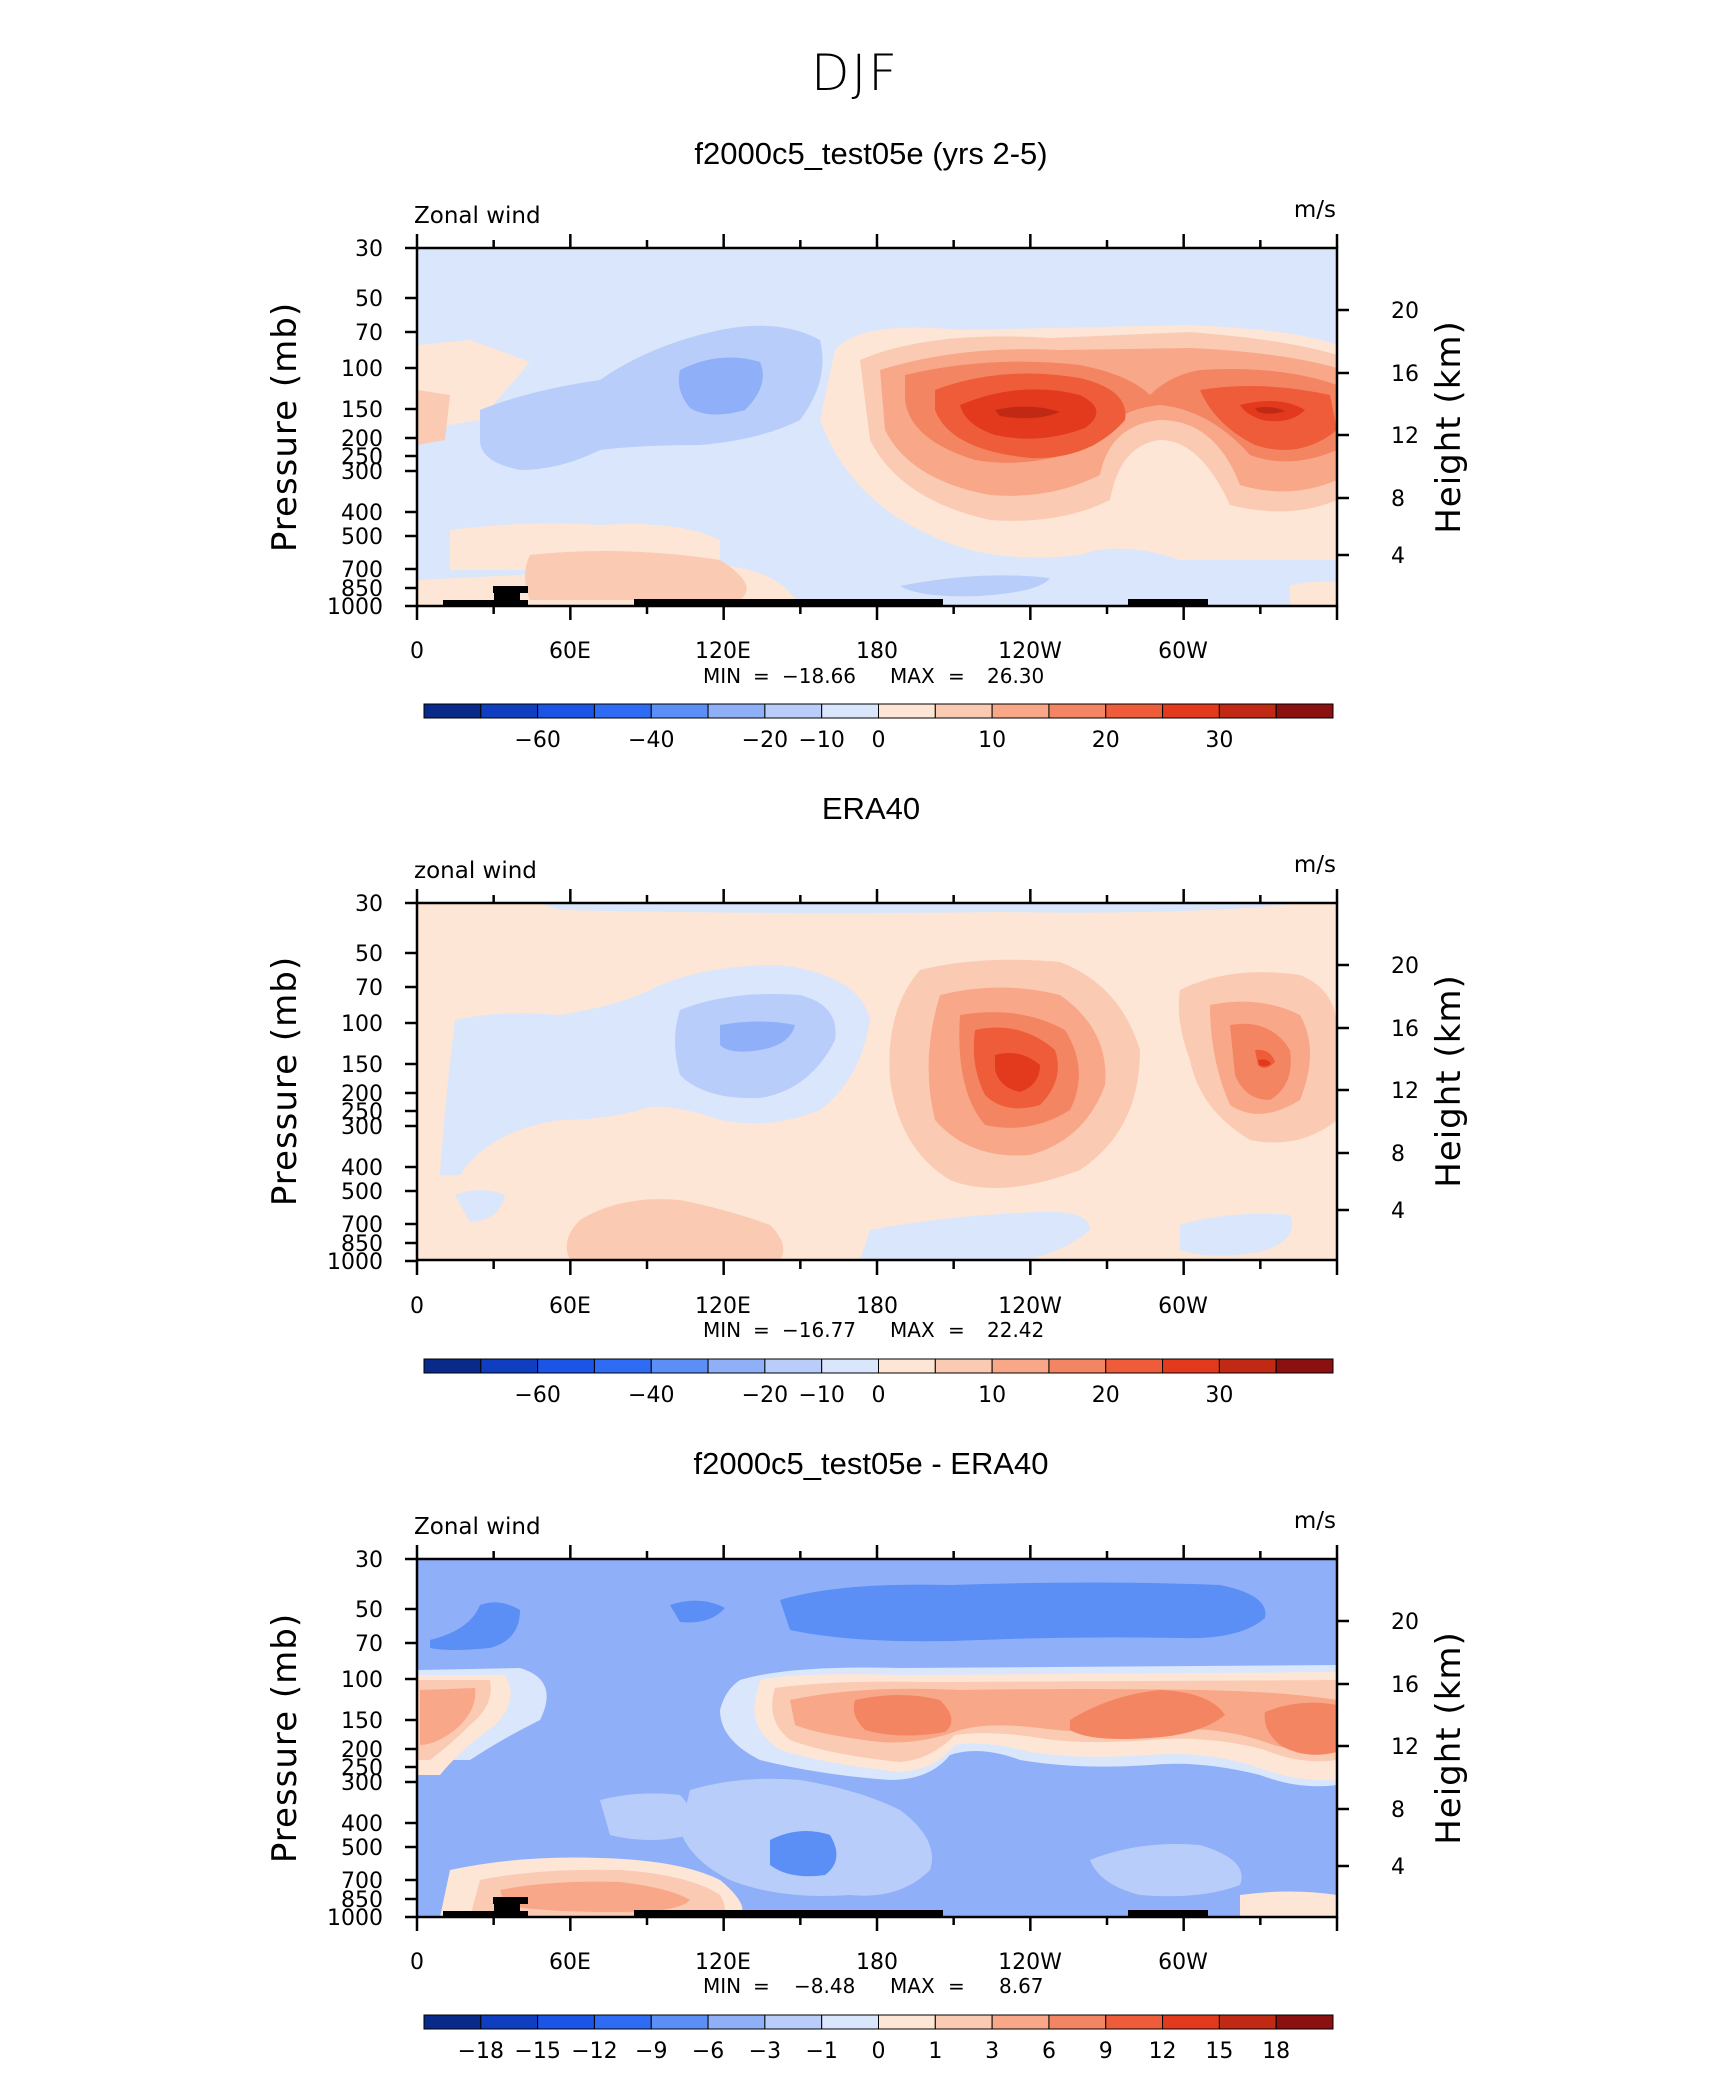 The width and height of the screenshot is (1710, 2100). What do you see at coordinates (362, 1721) in the screenshot?
I see `y-tick-label: 150` at bounding box center [362, 1721].